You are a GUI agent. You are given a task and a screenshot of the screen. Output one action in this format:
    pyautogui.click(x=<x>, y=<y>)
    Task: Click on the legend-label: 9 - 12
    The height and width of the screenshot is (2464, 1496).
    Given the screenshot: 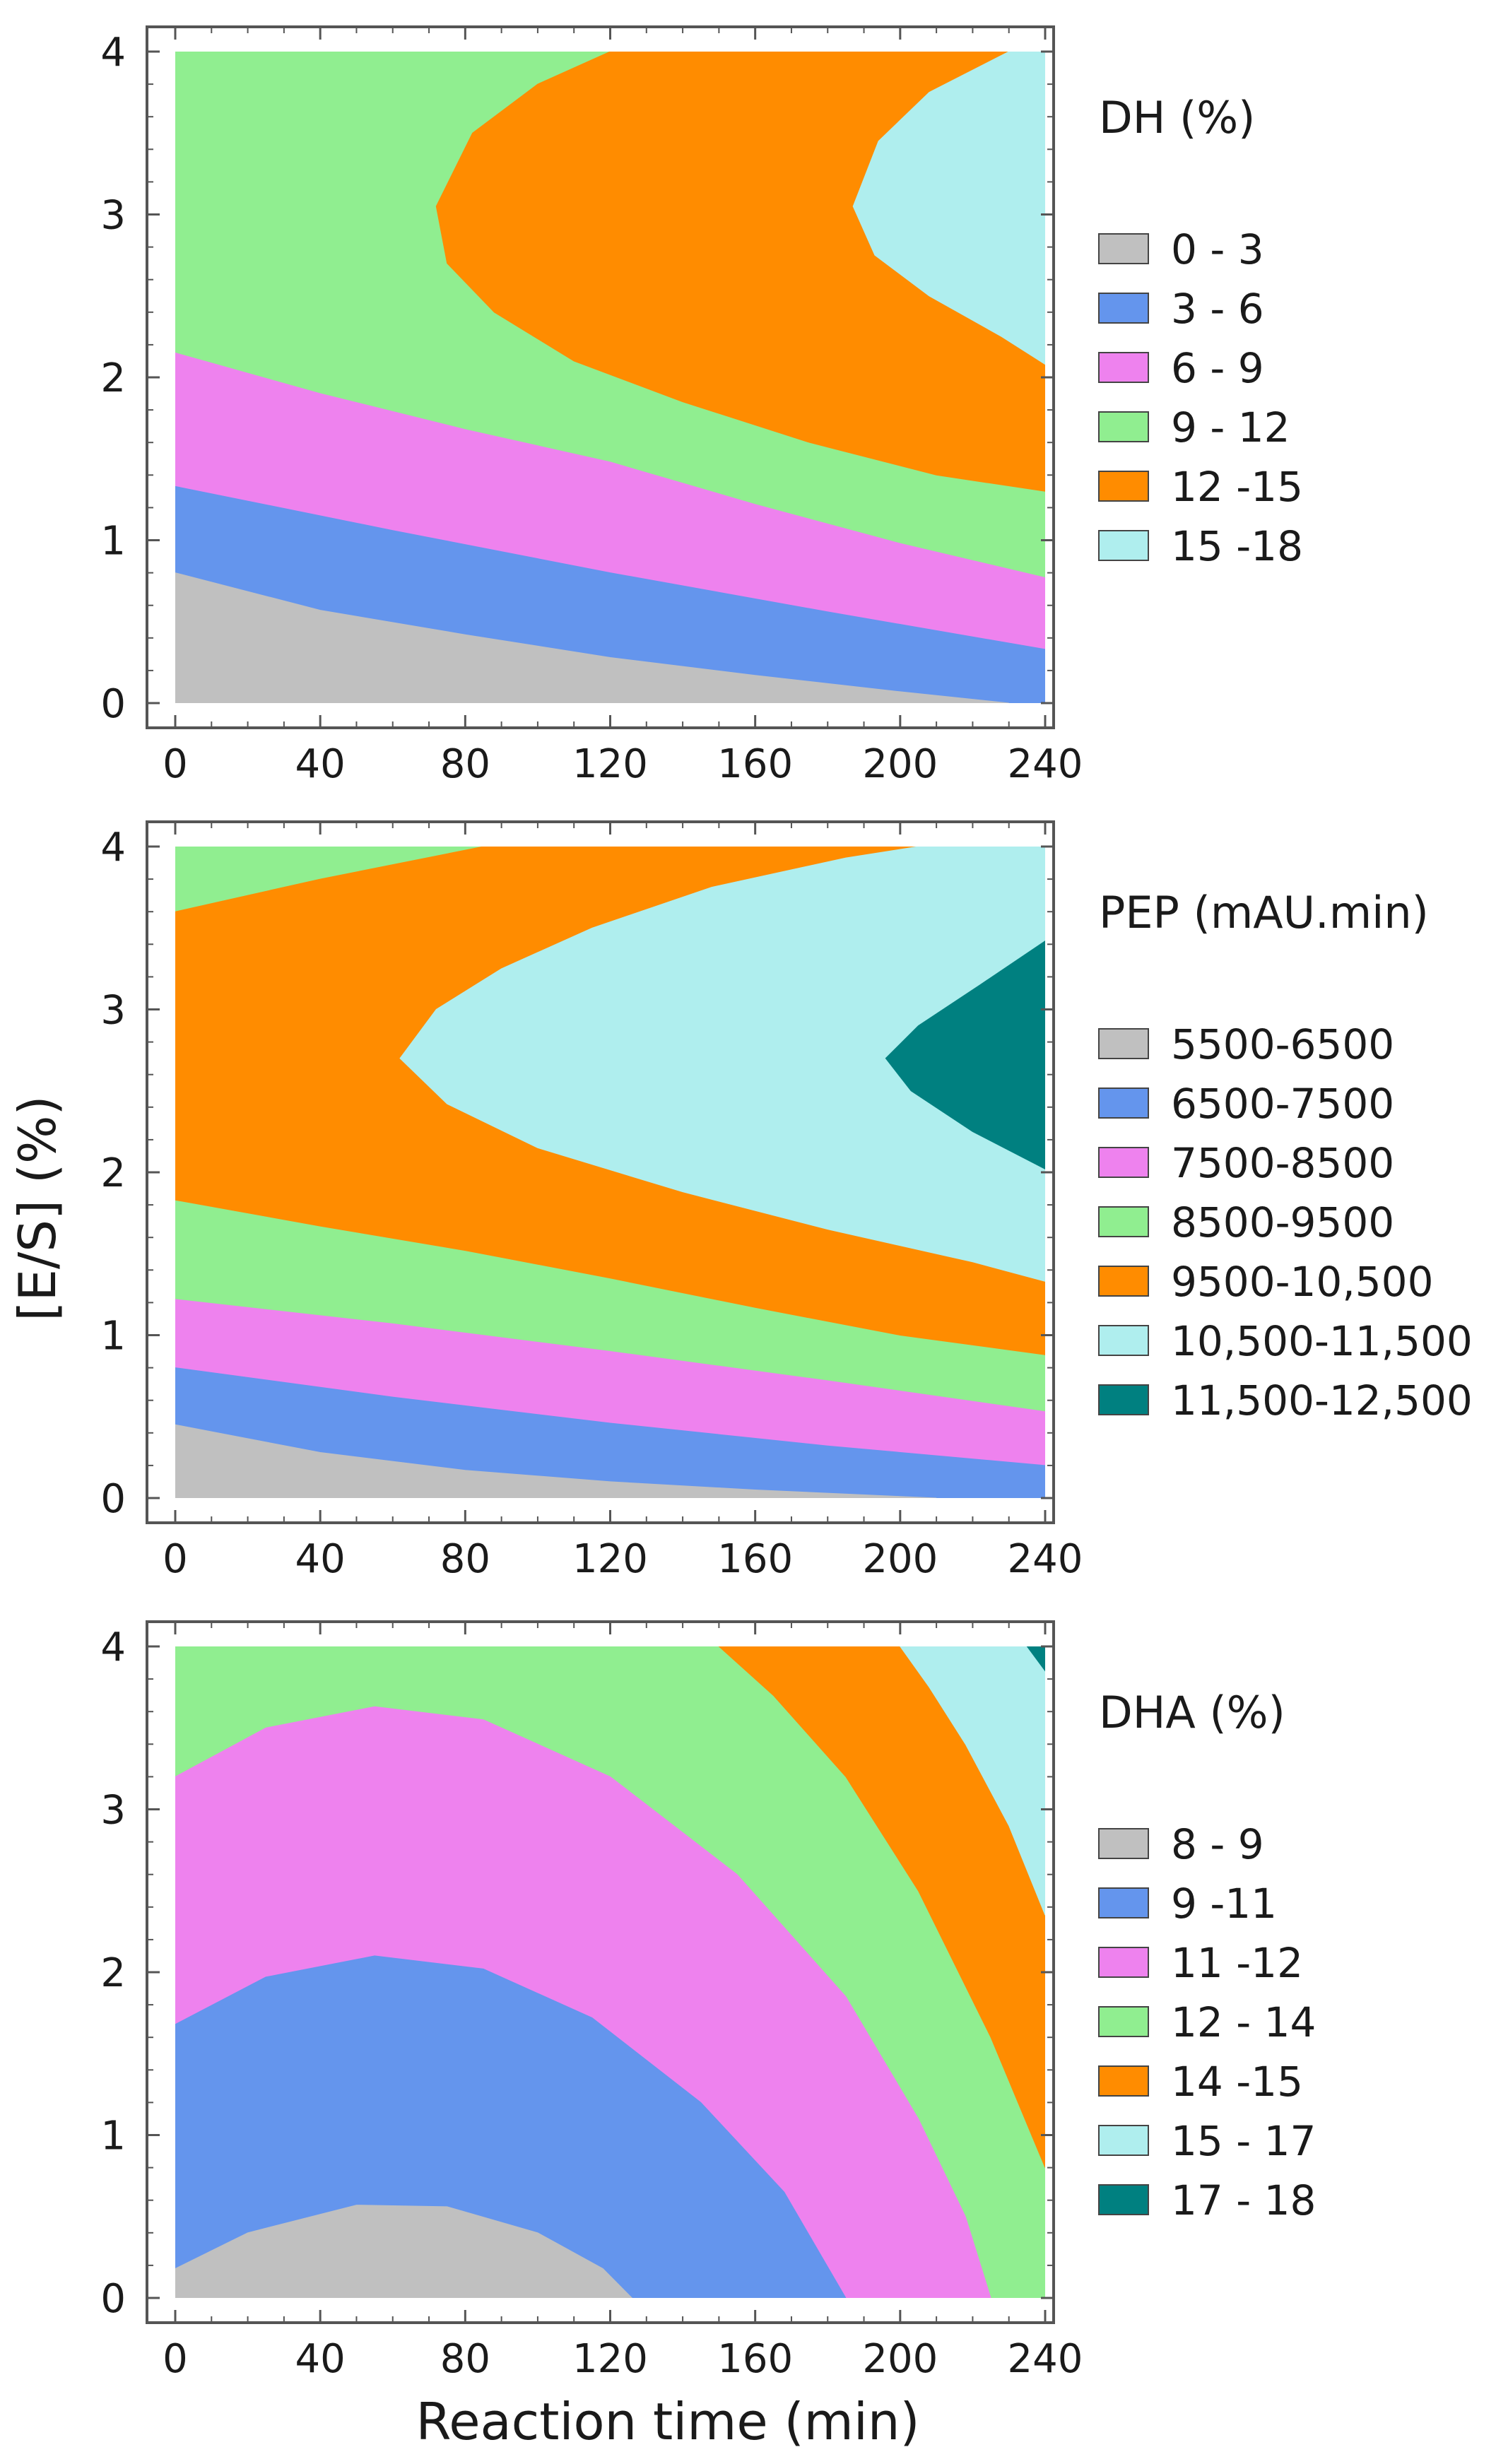 What is the action you would take?
    pyautogui.click(x=1230, y=427)
    